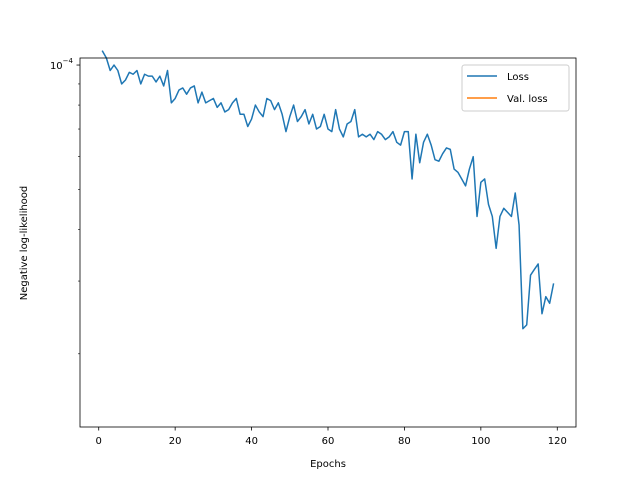  I want to click on x-tick-label: 40, so click(251, 441).